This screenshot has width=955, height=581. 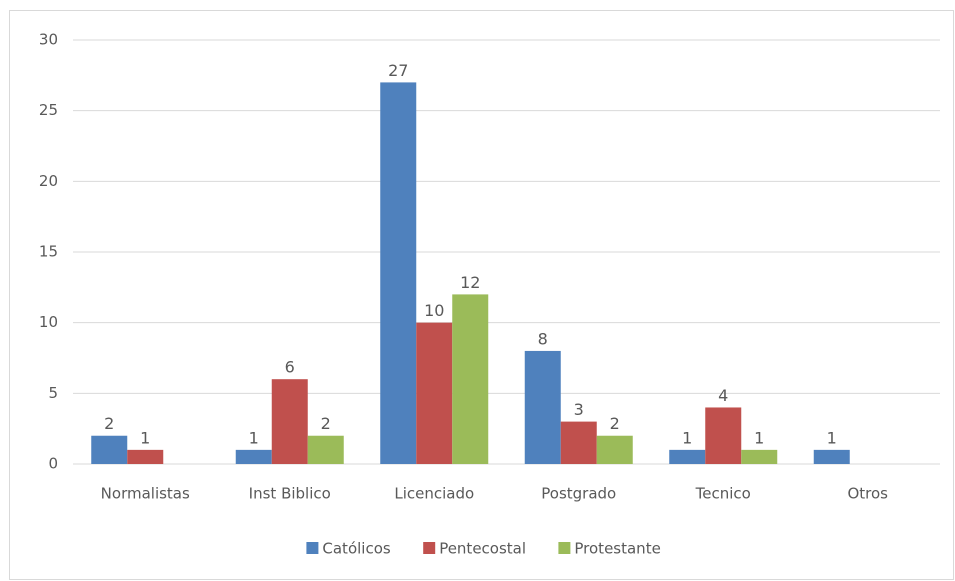 What do you see at coordinates (48, 252) in the screenshot?
I see `y-tick-label: 15` at bounding box center [48, 252].